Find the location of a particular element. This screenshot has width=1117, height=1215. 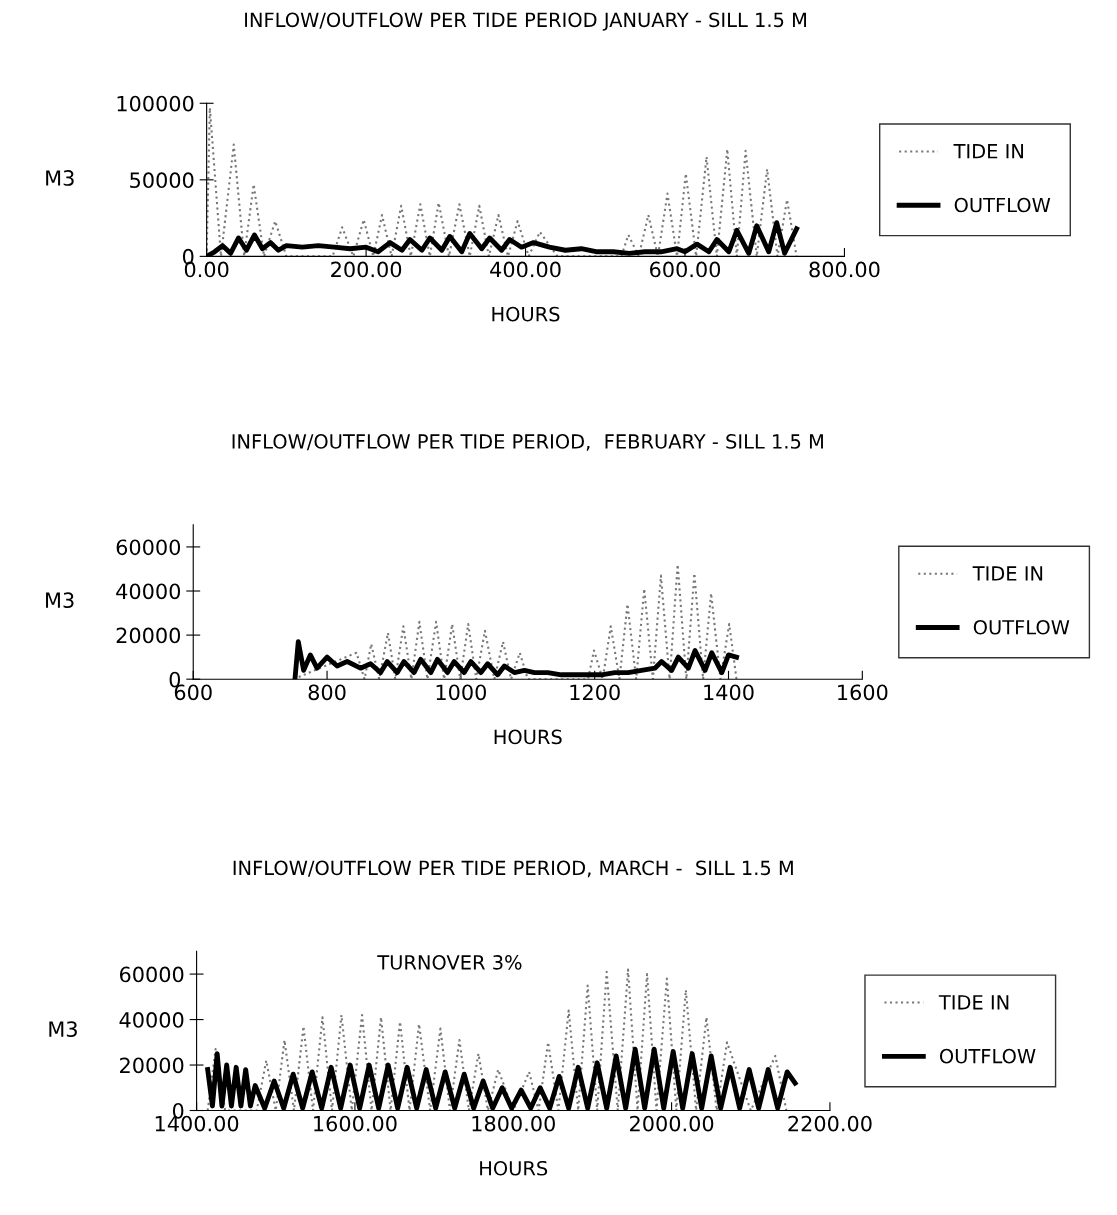

x-tick-label: 200.00 is located at coordinates (366, 269).